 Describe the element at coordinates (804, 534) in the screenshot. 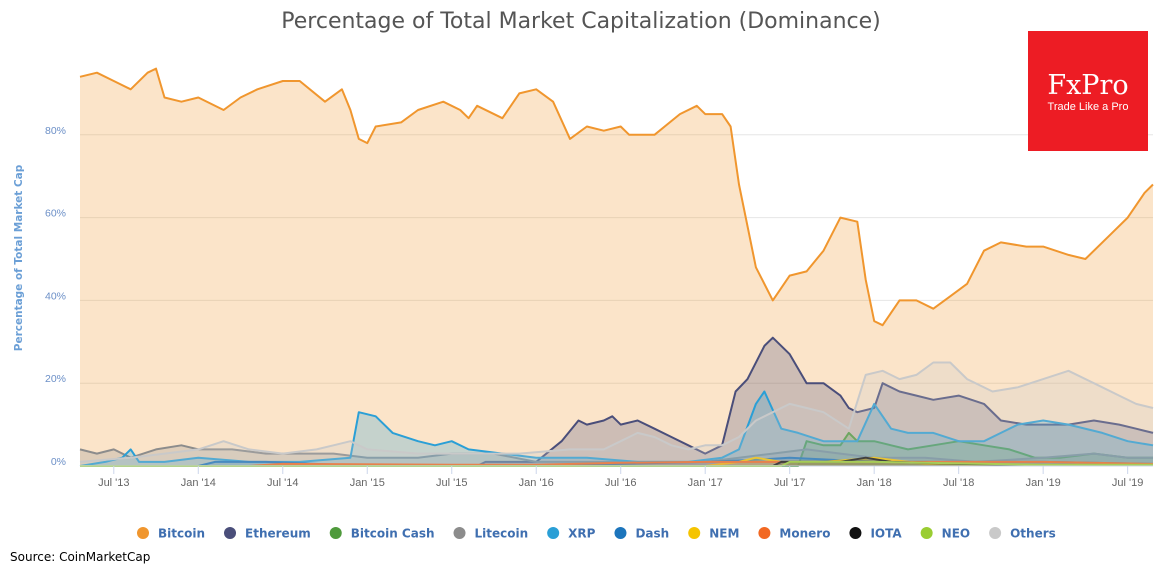

I see `legend-label: Monero` at that location.